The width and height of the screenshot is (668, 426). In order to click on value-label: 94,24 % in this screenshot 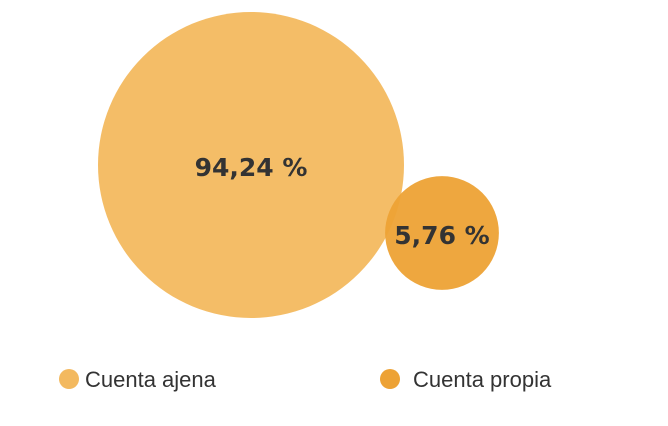, I will do `click(251, 167)`.